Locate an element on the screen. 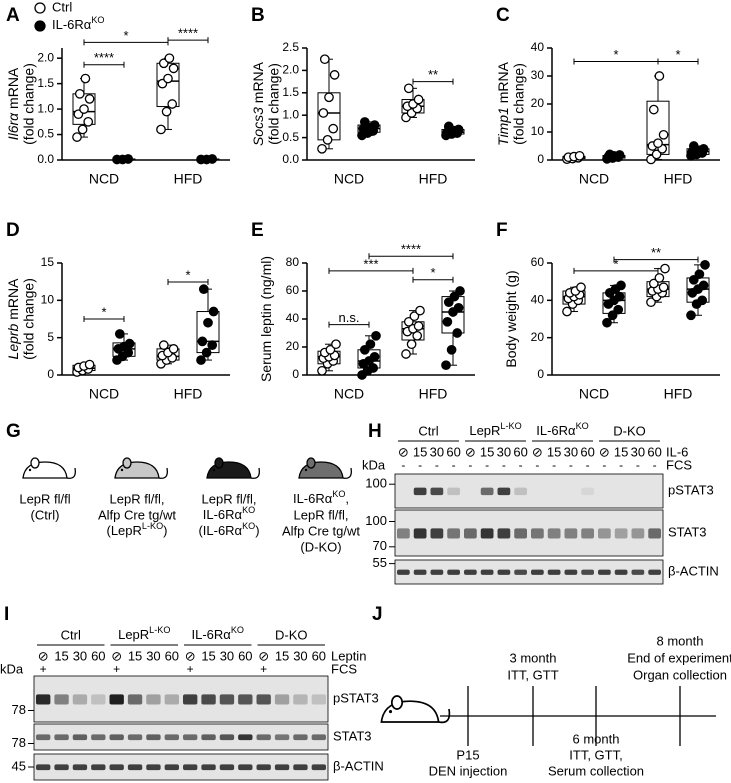 The image size is (731, 783). fcs-mark: + is located at coordinates (116, 669).